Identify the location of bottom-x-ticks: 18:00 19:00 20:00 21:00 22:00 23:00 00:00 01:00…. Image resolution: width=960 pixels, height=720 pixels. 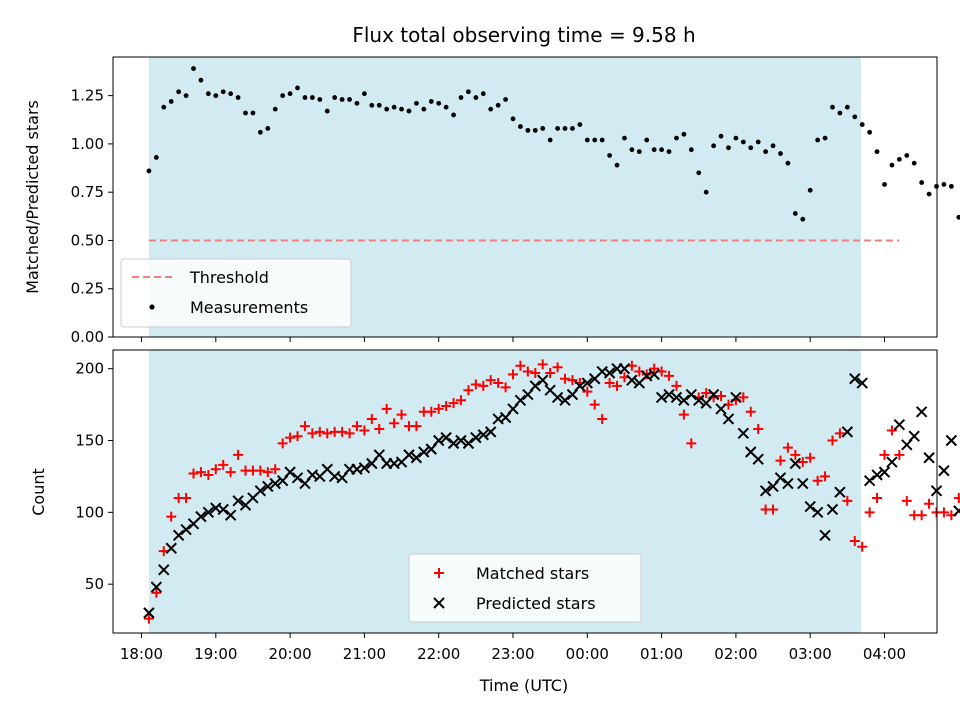
(513, 648).